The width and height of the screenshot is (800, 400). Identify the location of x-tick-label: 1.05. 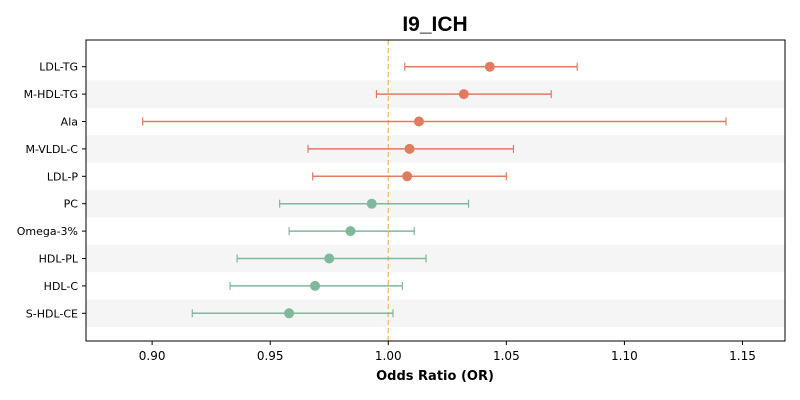
(506, 356).